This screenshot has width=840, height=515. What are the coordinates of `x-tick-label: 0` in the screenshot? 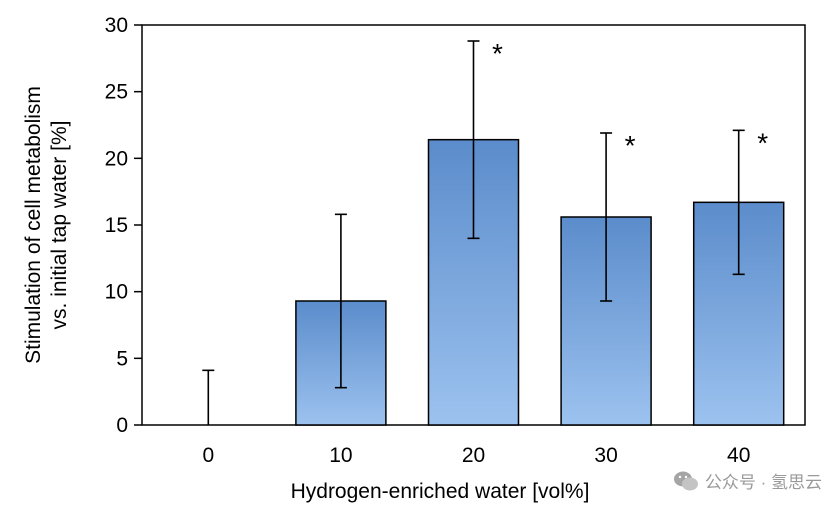 It's located at (208, 455).